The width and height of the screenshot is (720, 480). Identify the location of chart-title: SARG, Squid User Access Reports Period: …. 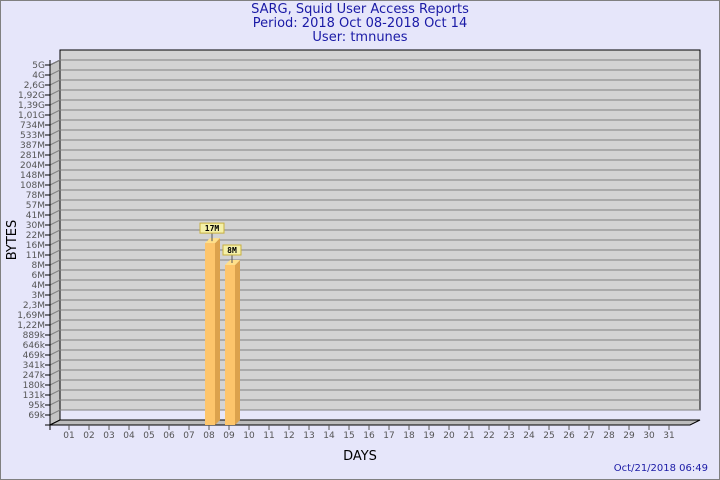
(360, 24).